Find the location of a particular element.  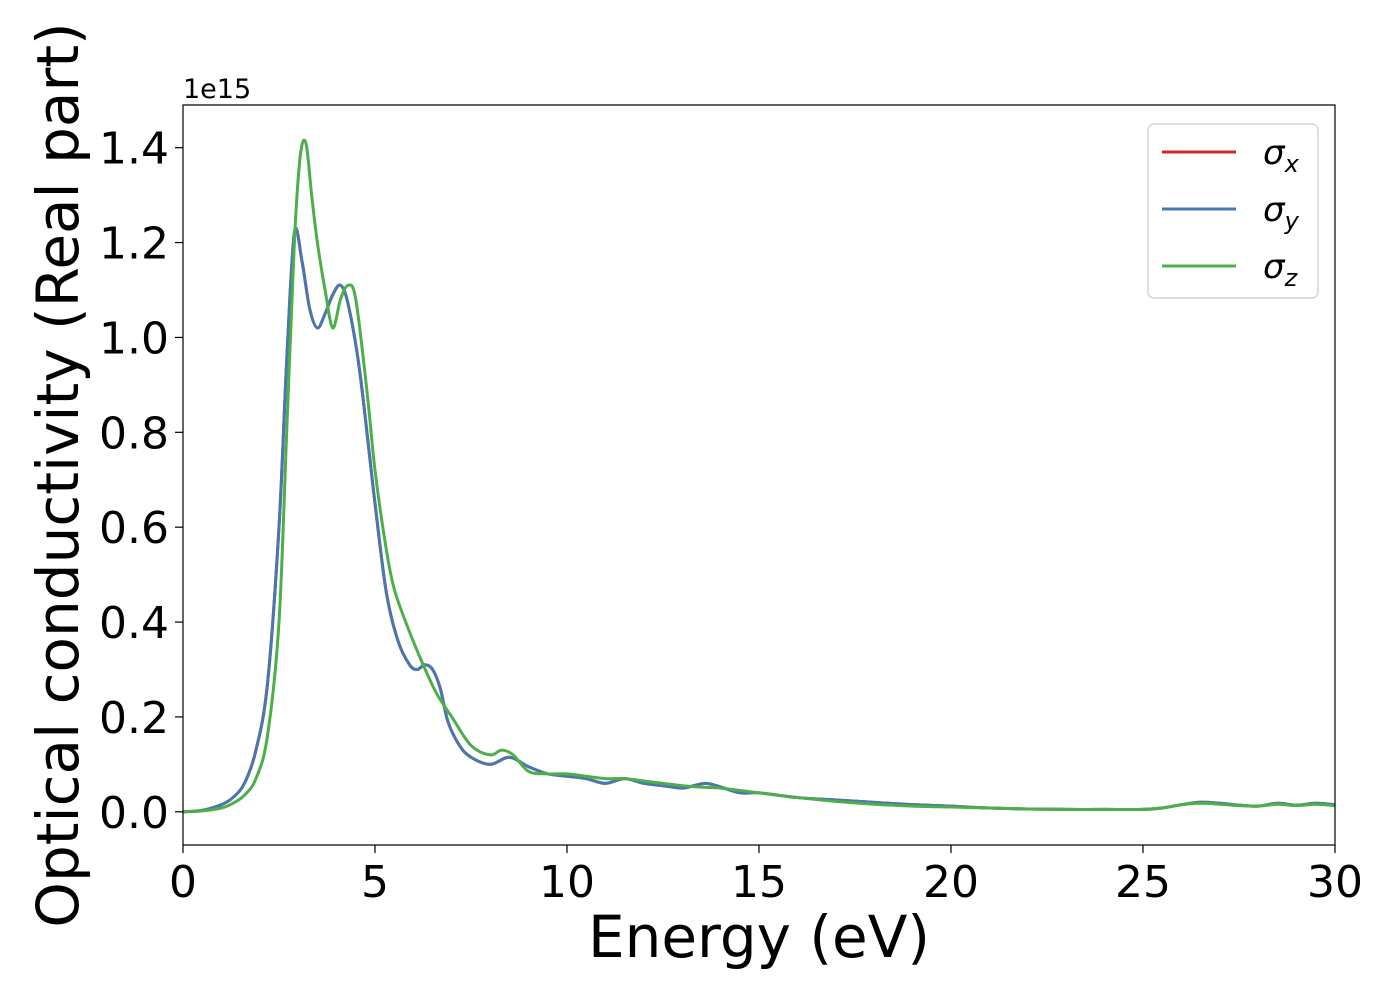

x-tick-label: 15 is located at coordinates (759, 882).